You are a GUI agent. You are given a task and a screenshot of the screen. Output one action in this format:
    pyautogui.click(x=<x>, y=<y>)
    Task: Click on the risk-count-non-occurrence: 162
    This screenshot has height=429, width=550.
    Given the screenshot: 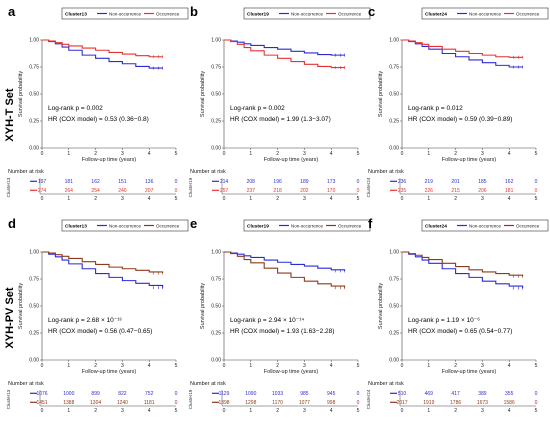 What is the action you would take?
    pyautogui.click(x=95, y=182)
    